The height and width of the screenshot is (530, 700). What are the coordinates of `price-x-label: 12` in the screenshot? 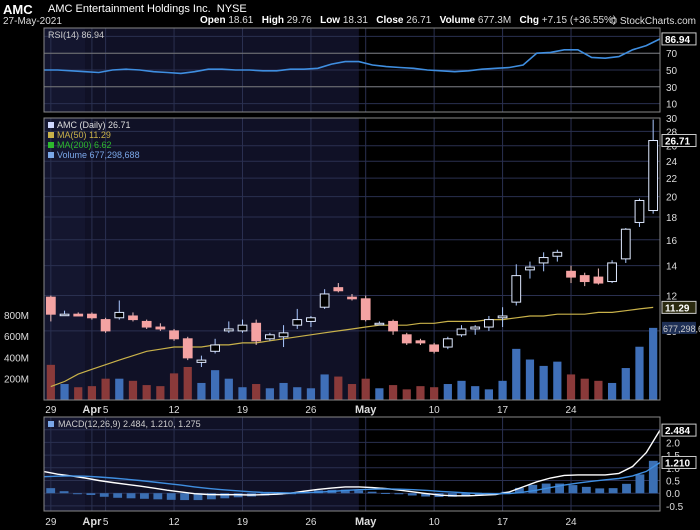 It's located at (174, 410).